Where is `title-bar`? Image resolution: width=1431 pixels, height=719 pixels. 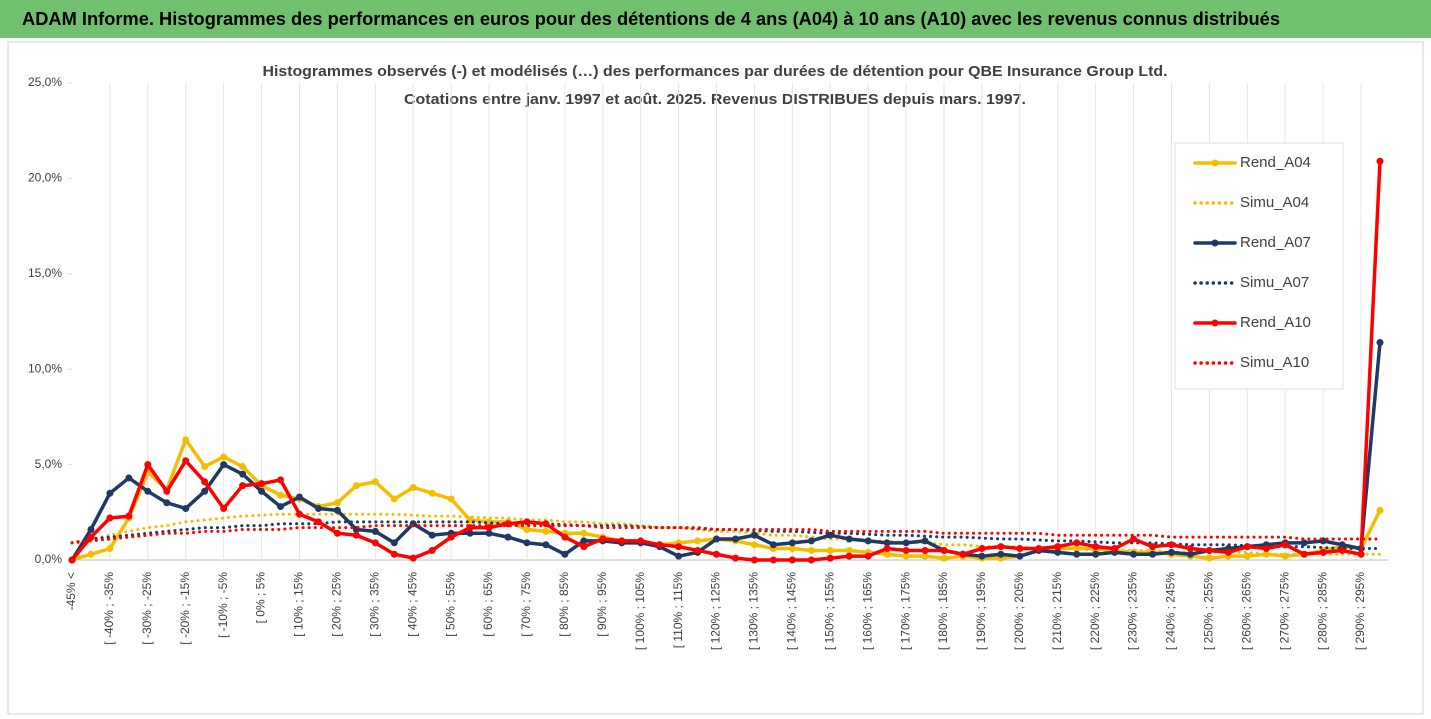
title-bar is located at coordinates (715, 19).